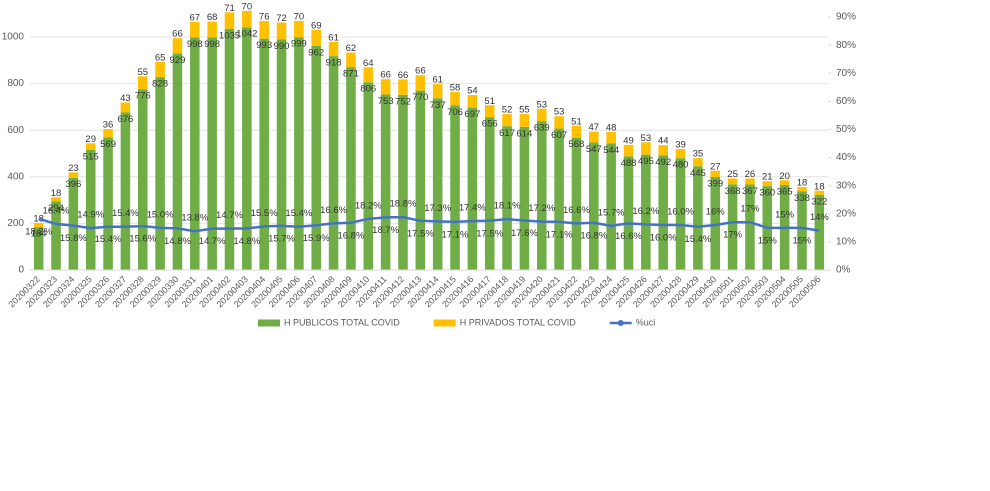 Image resolution: width=990 pixels, height=491 pixels. What do you see at coordinates (125, 119) in the screenshot?
I see `data-label: 676` at bounding box center [125, 119].